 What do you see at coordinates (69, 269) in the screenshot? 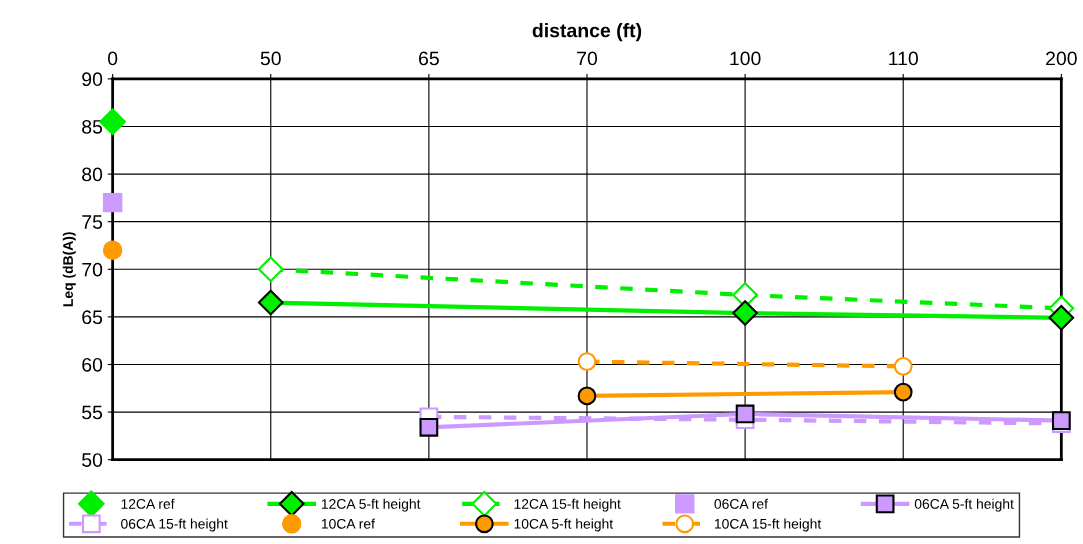
I see `y-axis-title: Leq (dB(A))` at bounding box center [69, 269].